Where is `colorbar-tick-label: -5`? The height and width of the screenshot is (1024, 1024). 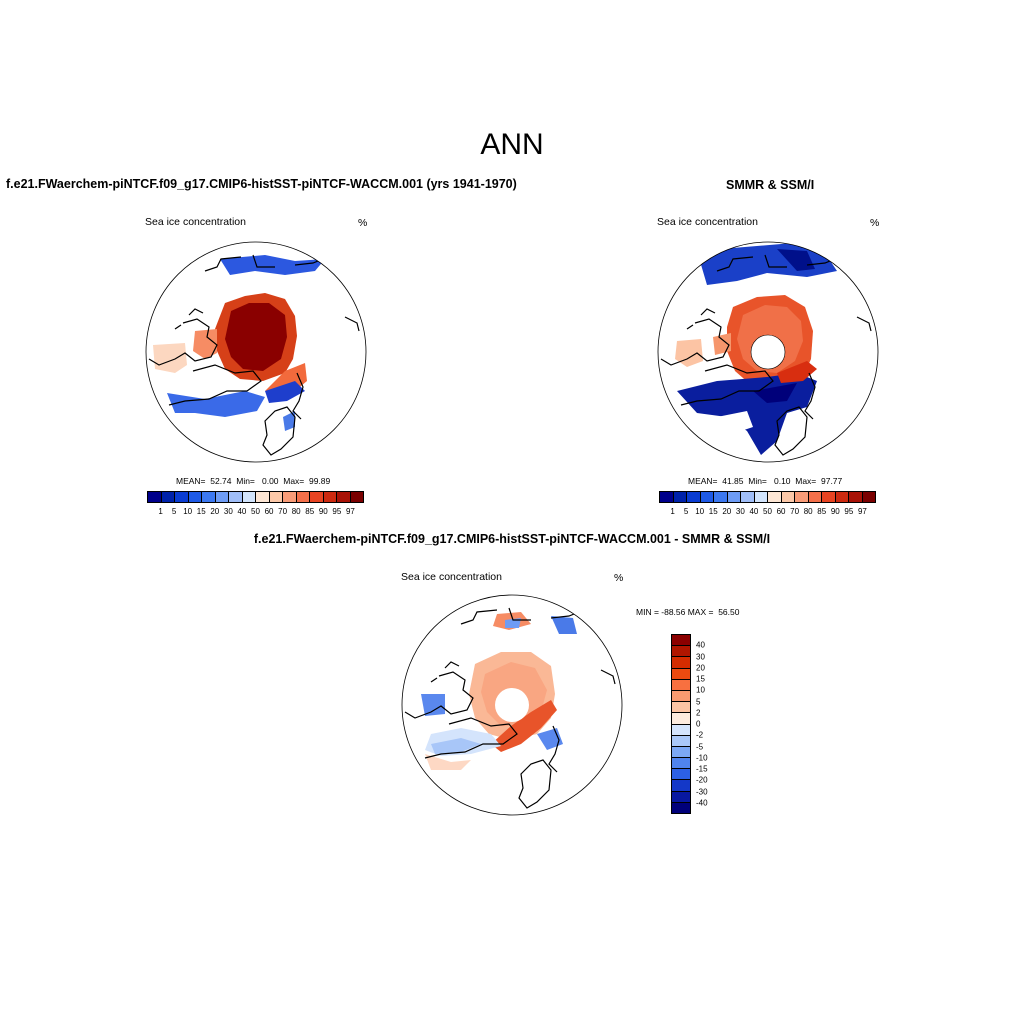 colorbar-tick-label: -5 is located at coordinates (700, 746).